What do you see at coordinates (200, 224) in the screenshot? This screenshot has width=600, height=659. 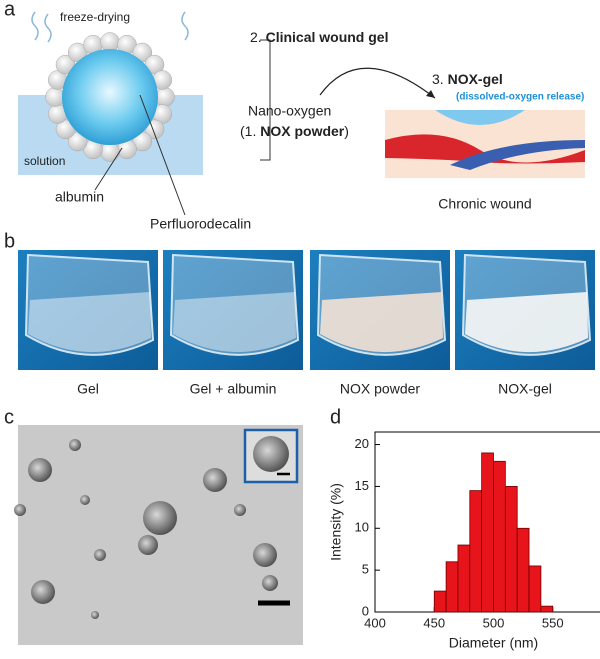 I see `label: Perfluorodecalin` at bounding box center [200, 224].